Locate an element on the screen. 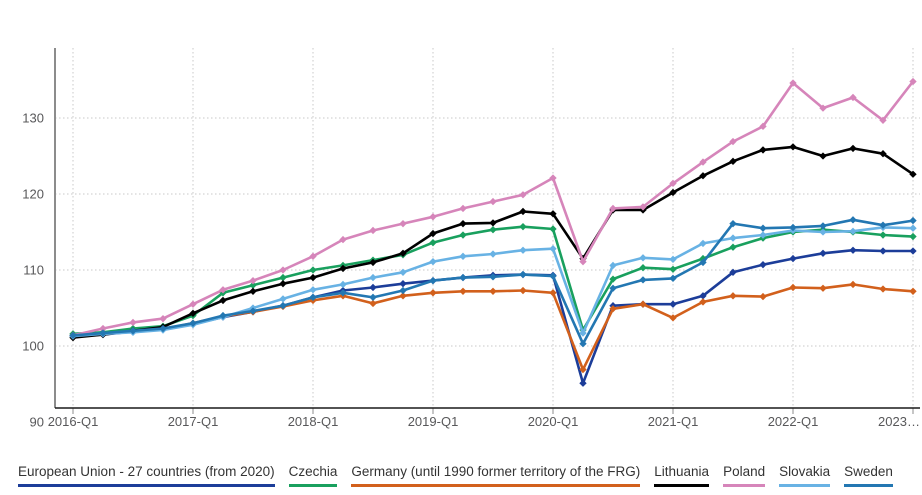  legend-item-lithuania: Lithuania is located at coordinates (682, 475).